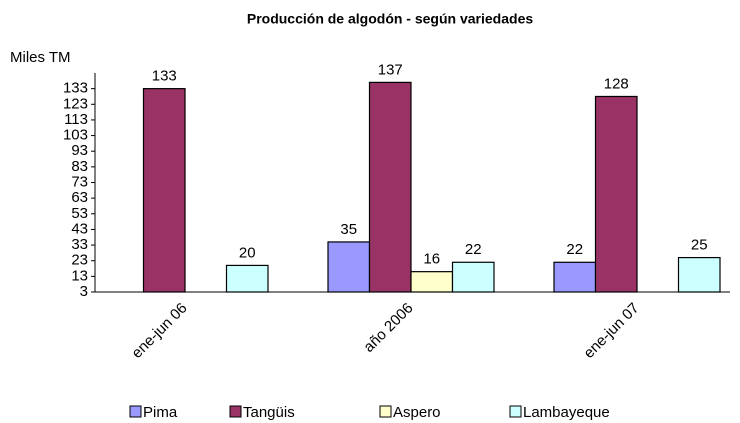 The height and width of the screenshot is (423, 740). What do you see at coordinates (79, 166) in the screenshot?
I see `y-tick-label: 83` at bounding box center [79, 166].